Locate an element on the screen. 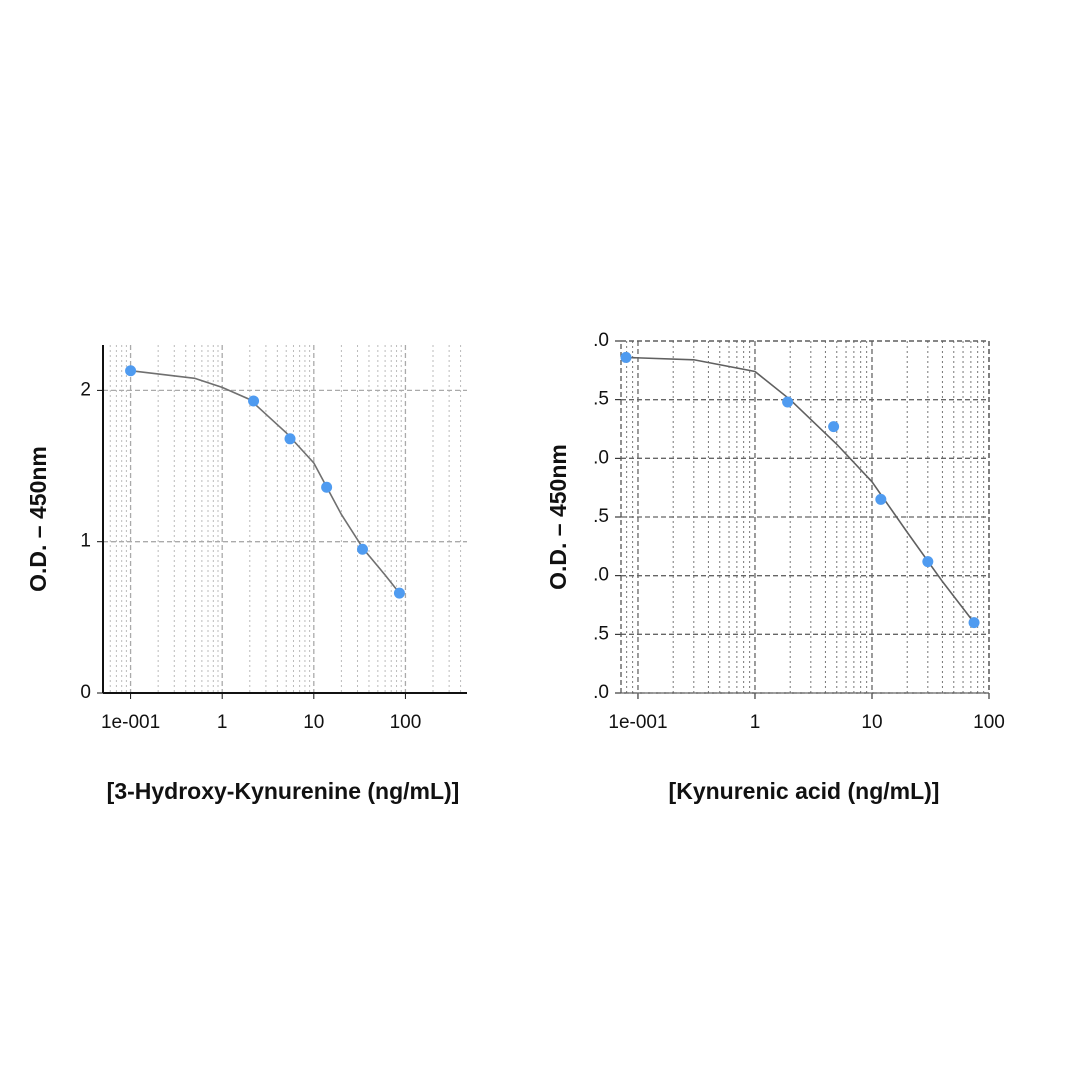  plot-frame is located at coordinates (805, 517).